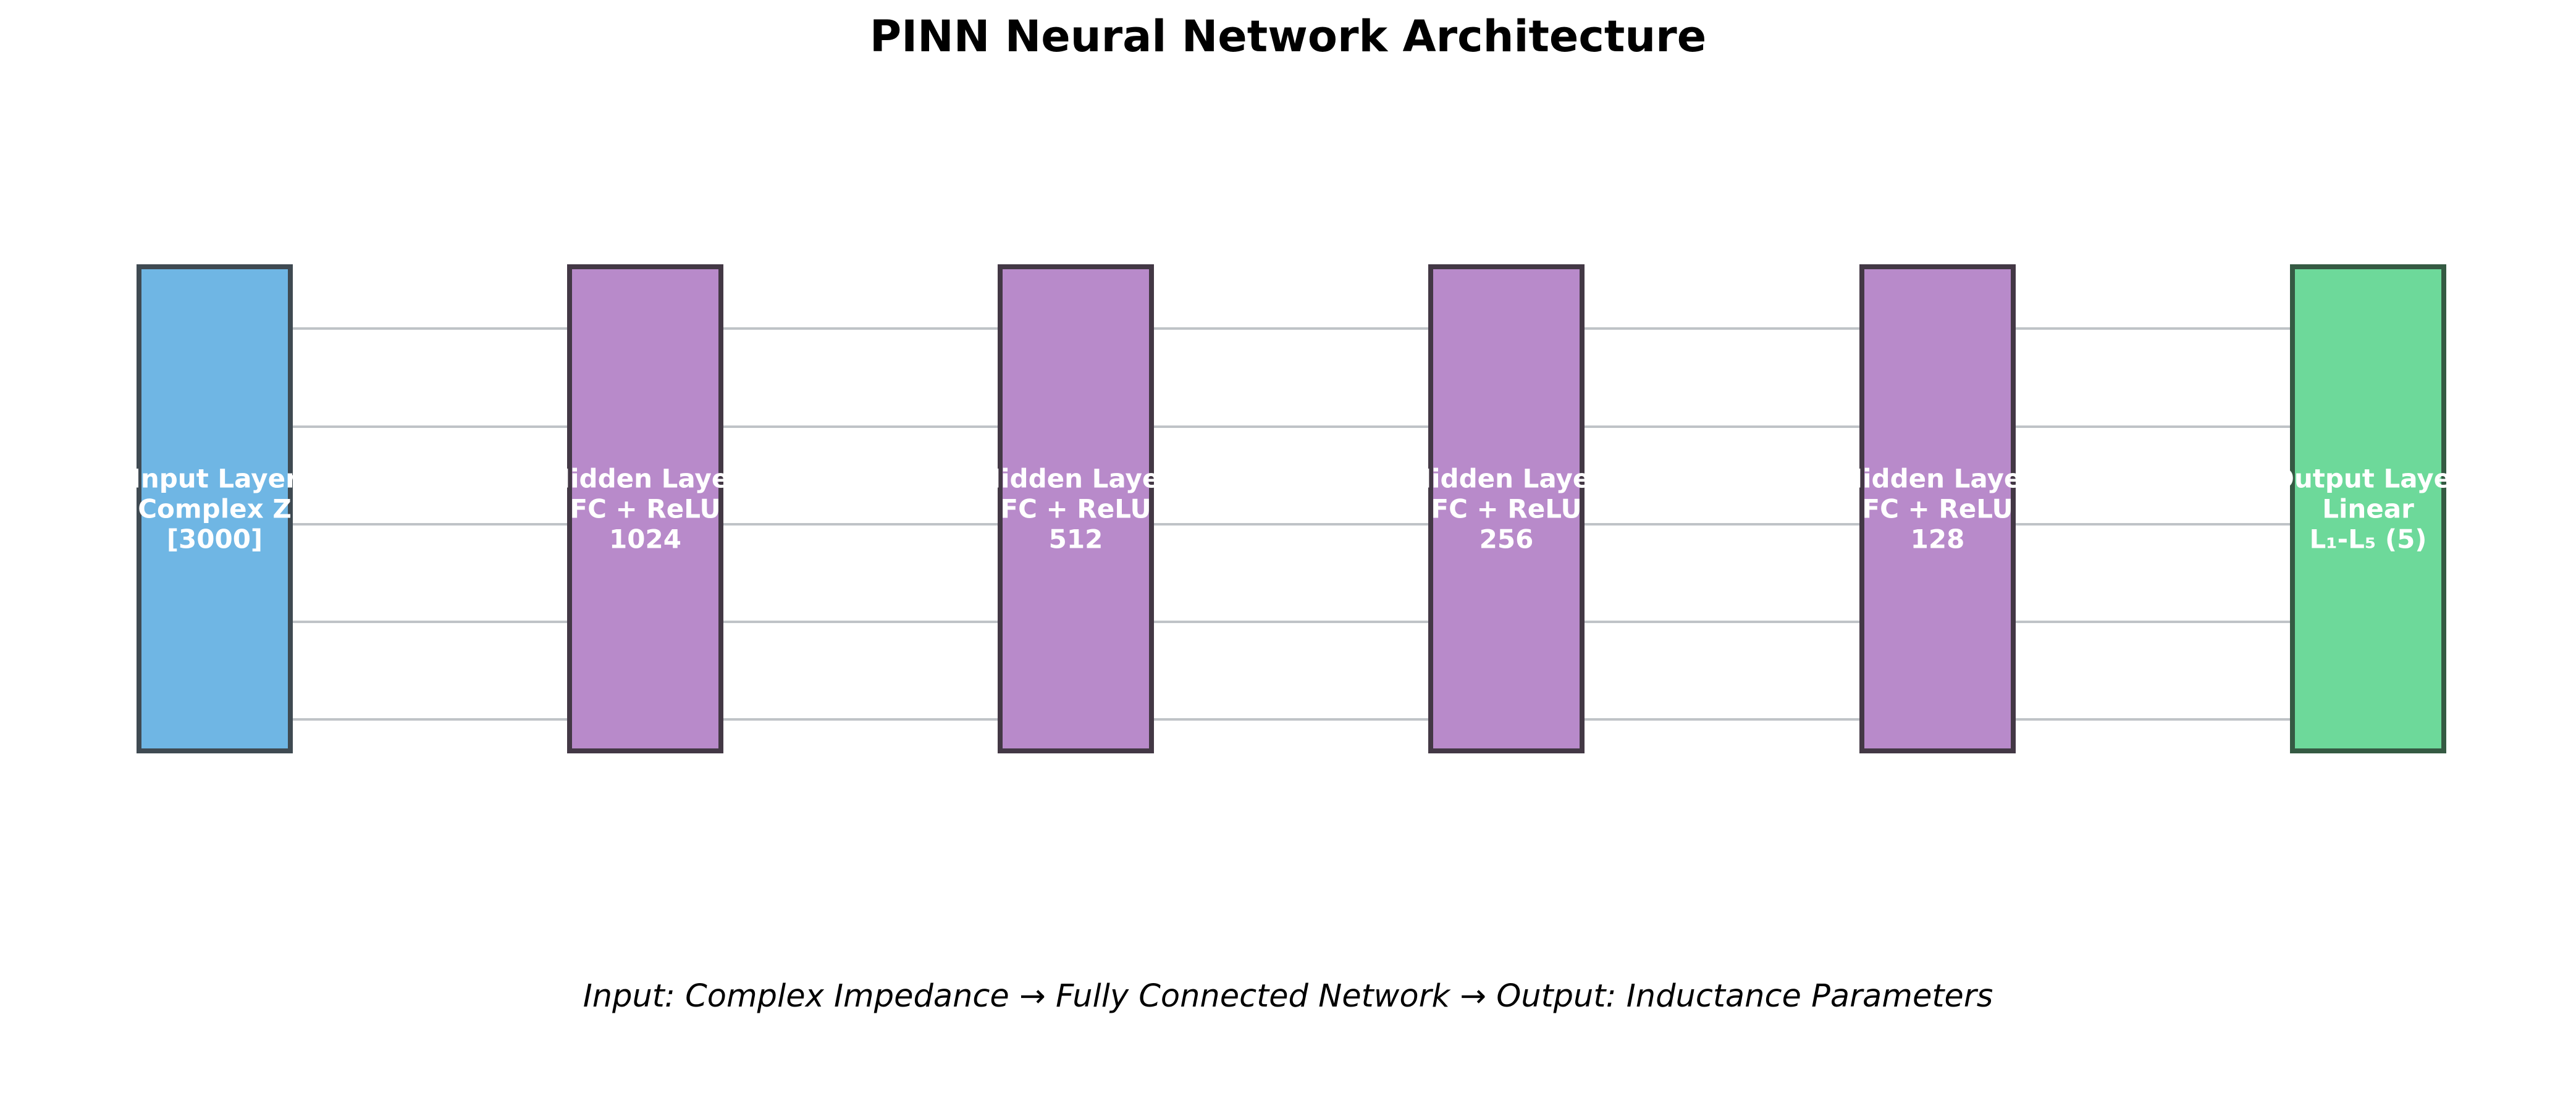 The image size is (2576, 1093). I want to click on hidden-layer-3-label: Hidden Layer FC + ReLU 256, so click(1506, 509).